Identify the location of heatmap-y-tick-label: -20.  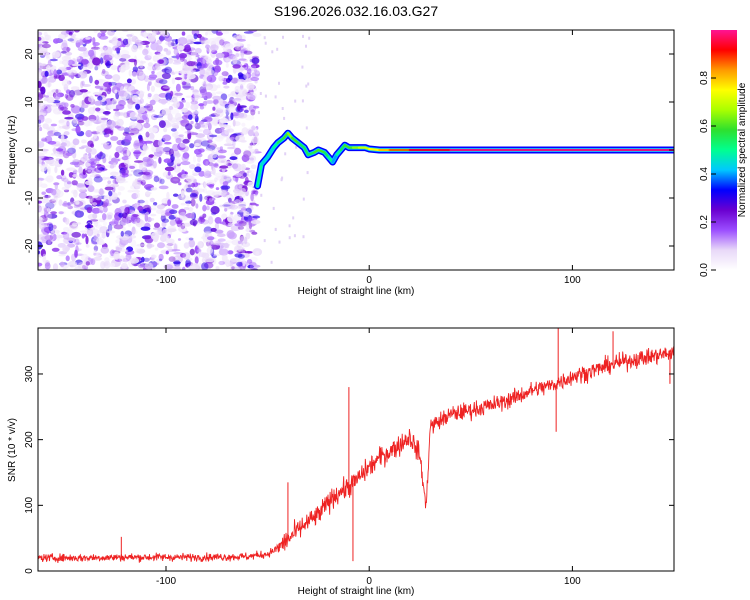
(29, 245).